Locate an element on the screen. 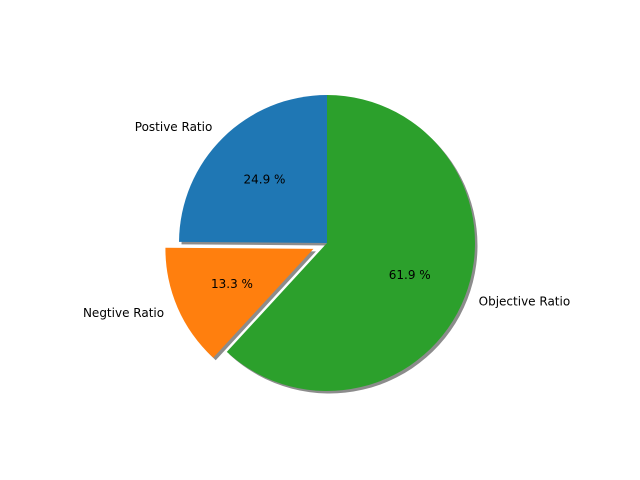  label-negtive-ratio: Negtive Ratio is located at coordinates (123, 313).